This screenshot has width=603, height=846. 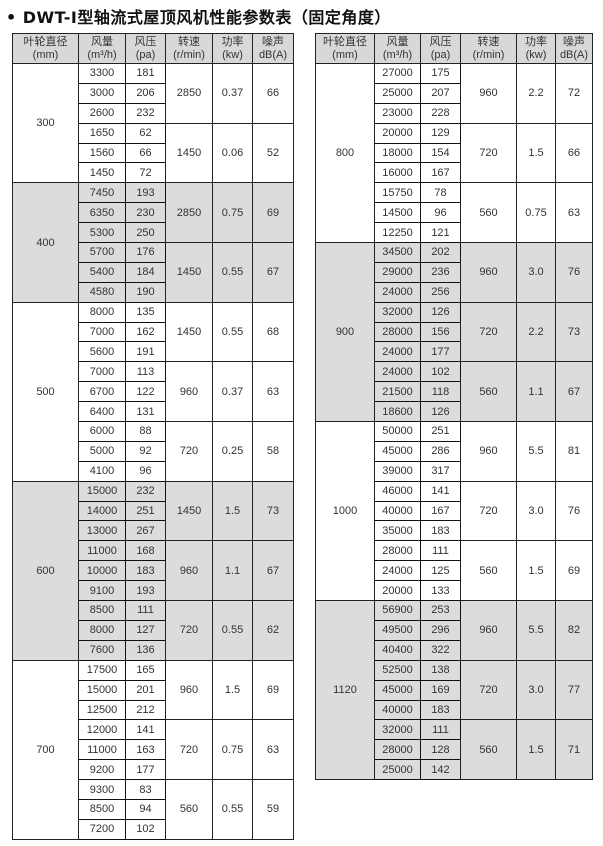 I want to click on cell-airflow: 8500, so click(x=102, y=610).